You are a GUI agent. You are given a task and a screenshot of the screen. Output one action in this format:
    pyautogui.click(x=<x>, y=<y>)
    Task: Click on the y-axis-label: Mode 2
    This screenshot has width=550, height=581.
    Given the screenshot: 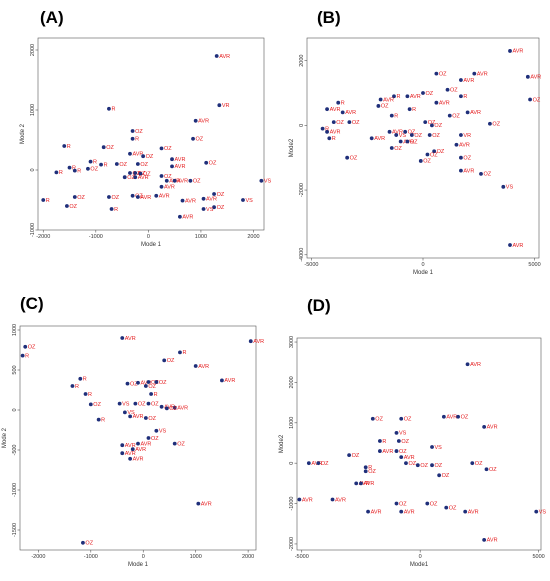 What is the action you would take?
    pyautogui.click(x=5, y=437)
    